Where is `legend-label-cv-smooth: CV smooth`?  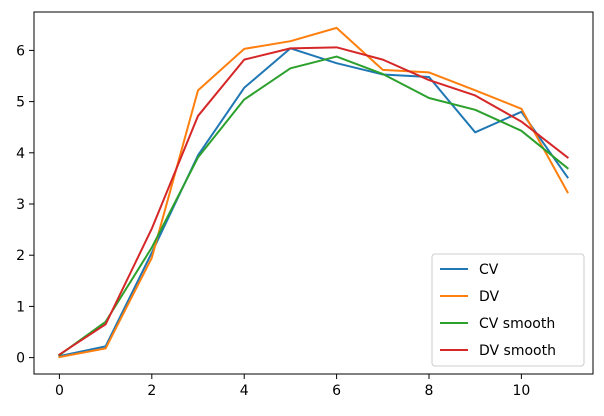 legend-label-cv-smooth: CV smooth is located at coordinates (517, 324).